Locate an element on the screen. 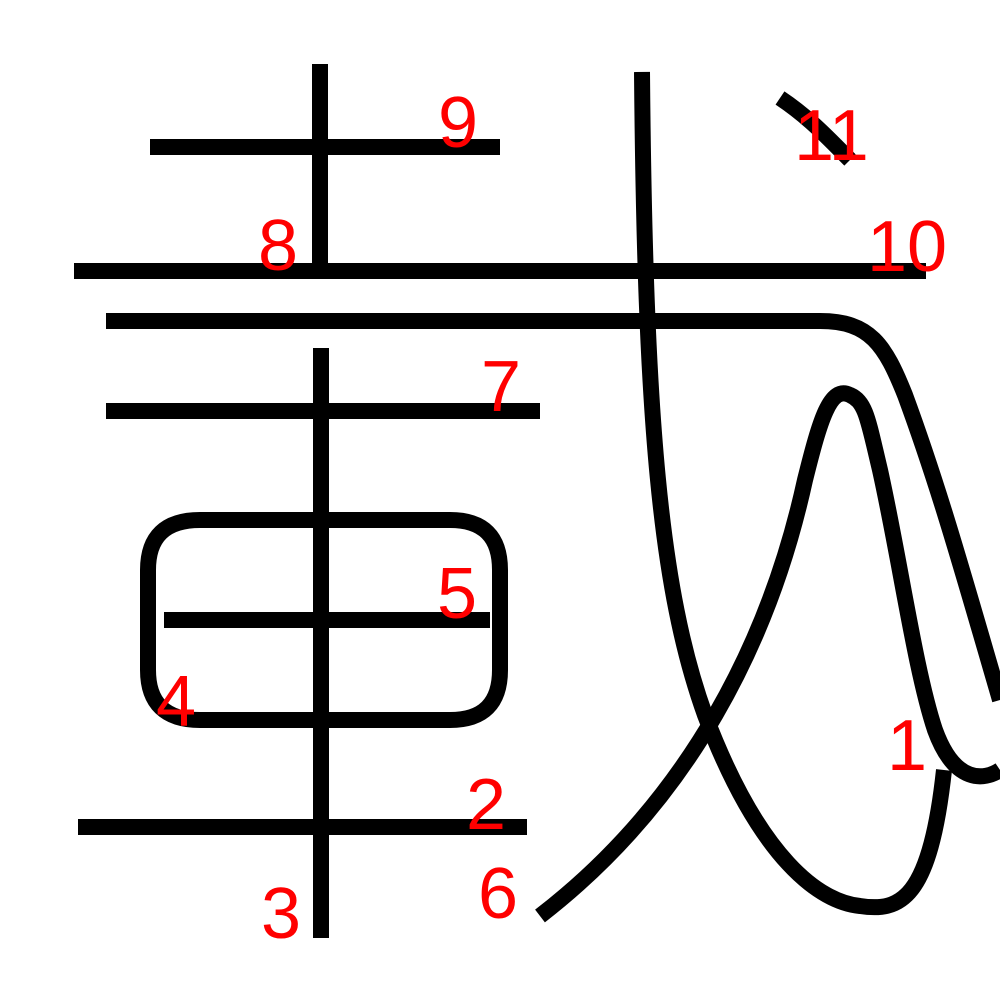  stroke-11-dot is located at coordinates (815, 128).